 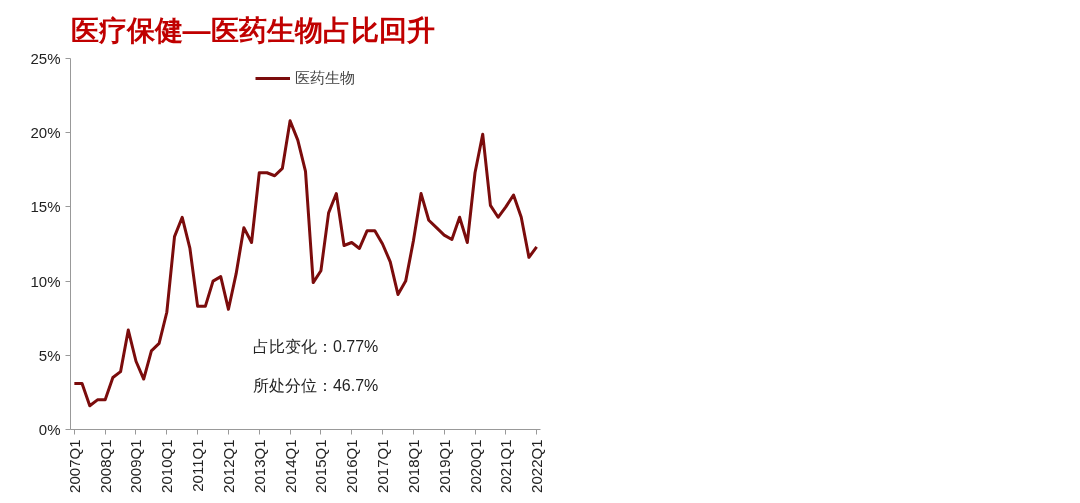 What do you see at coordinates (74, 466) in the screenshot?
I see `x-tick-label: 2007Q1` at bounding box center [74, 466].